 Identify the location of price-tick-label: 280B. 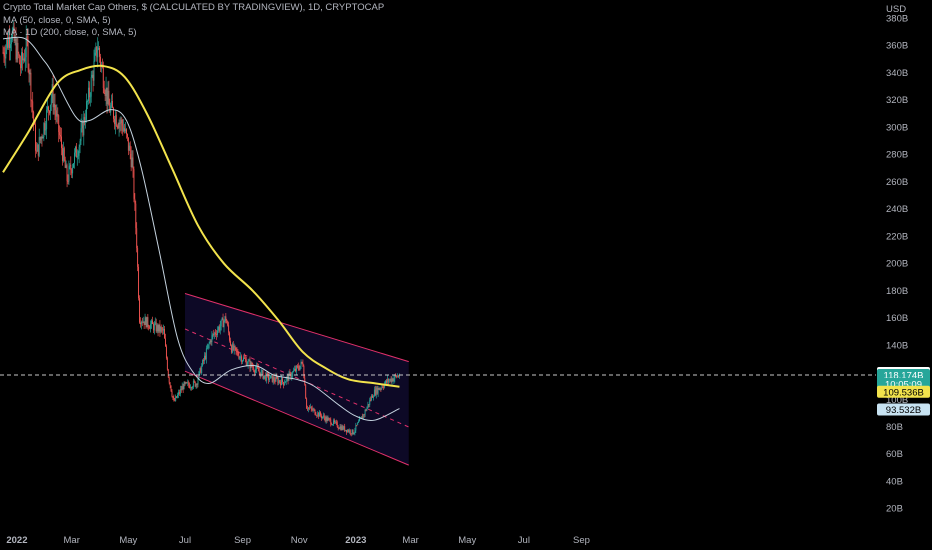
(897, 155).